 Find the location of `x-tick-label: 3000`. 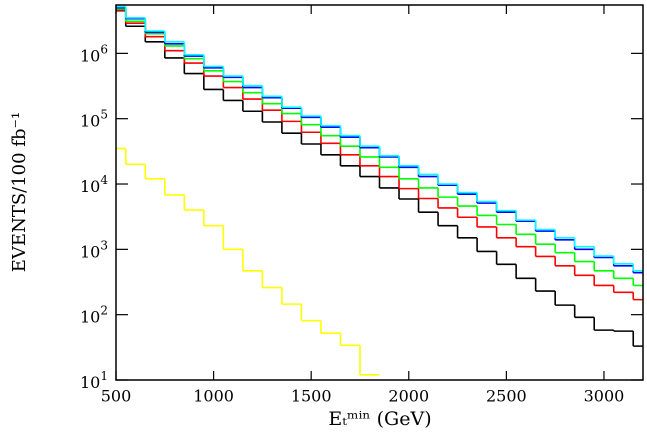

x-tick-label: 3000 is located at coordinates (604, 396).